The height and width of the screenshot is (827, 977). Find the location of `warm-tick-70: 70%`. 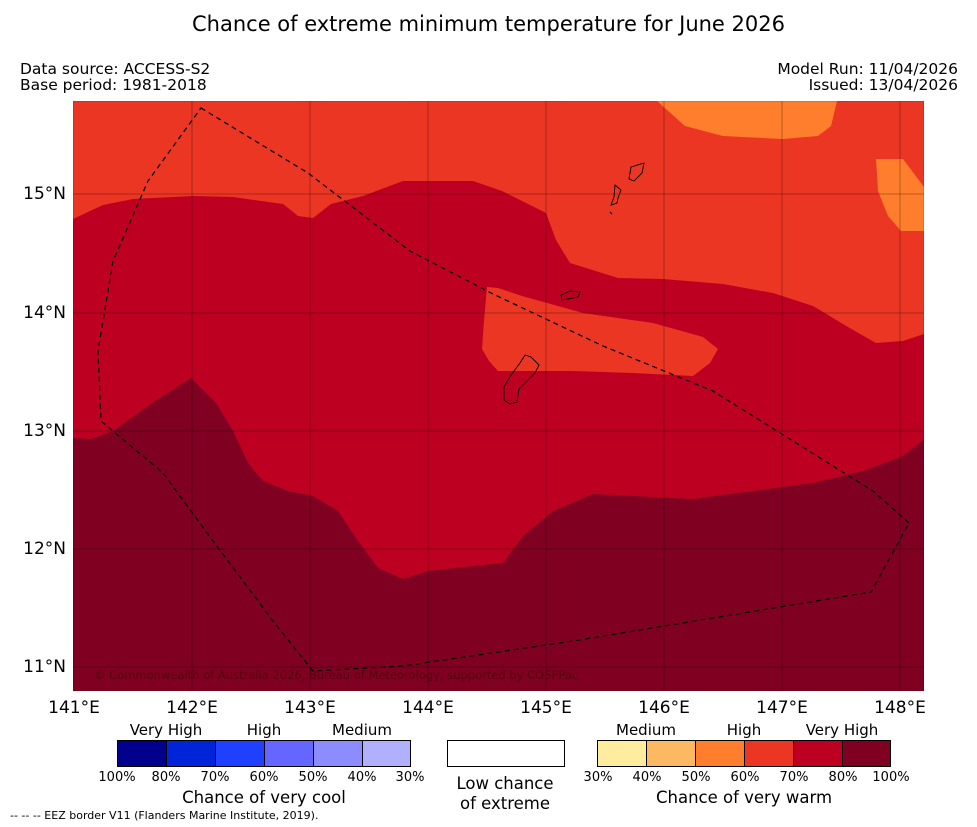

warm-tick-70: 70% is located at coordinates (794, 777).